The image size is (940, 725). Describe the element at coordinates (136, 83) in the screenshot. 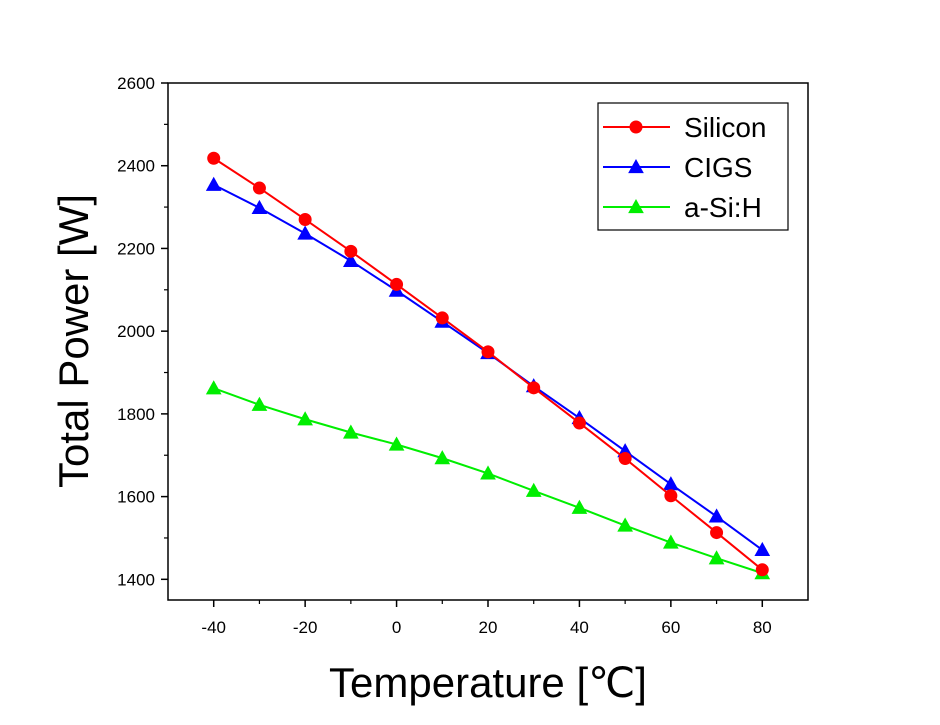

I see `y-tick-label: 2600` at that location.